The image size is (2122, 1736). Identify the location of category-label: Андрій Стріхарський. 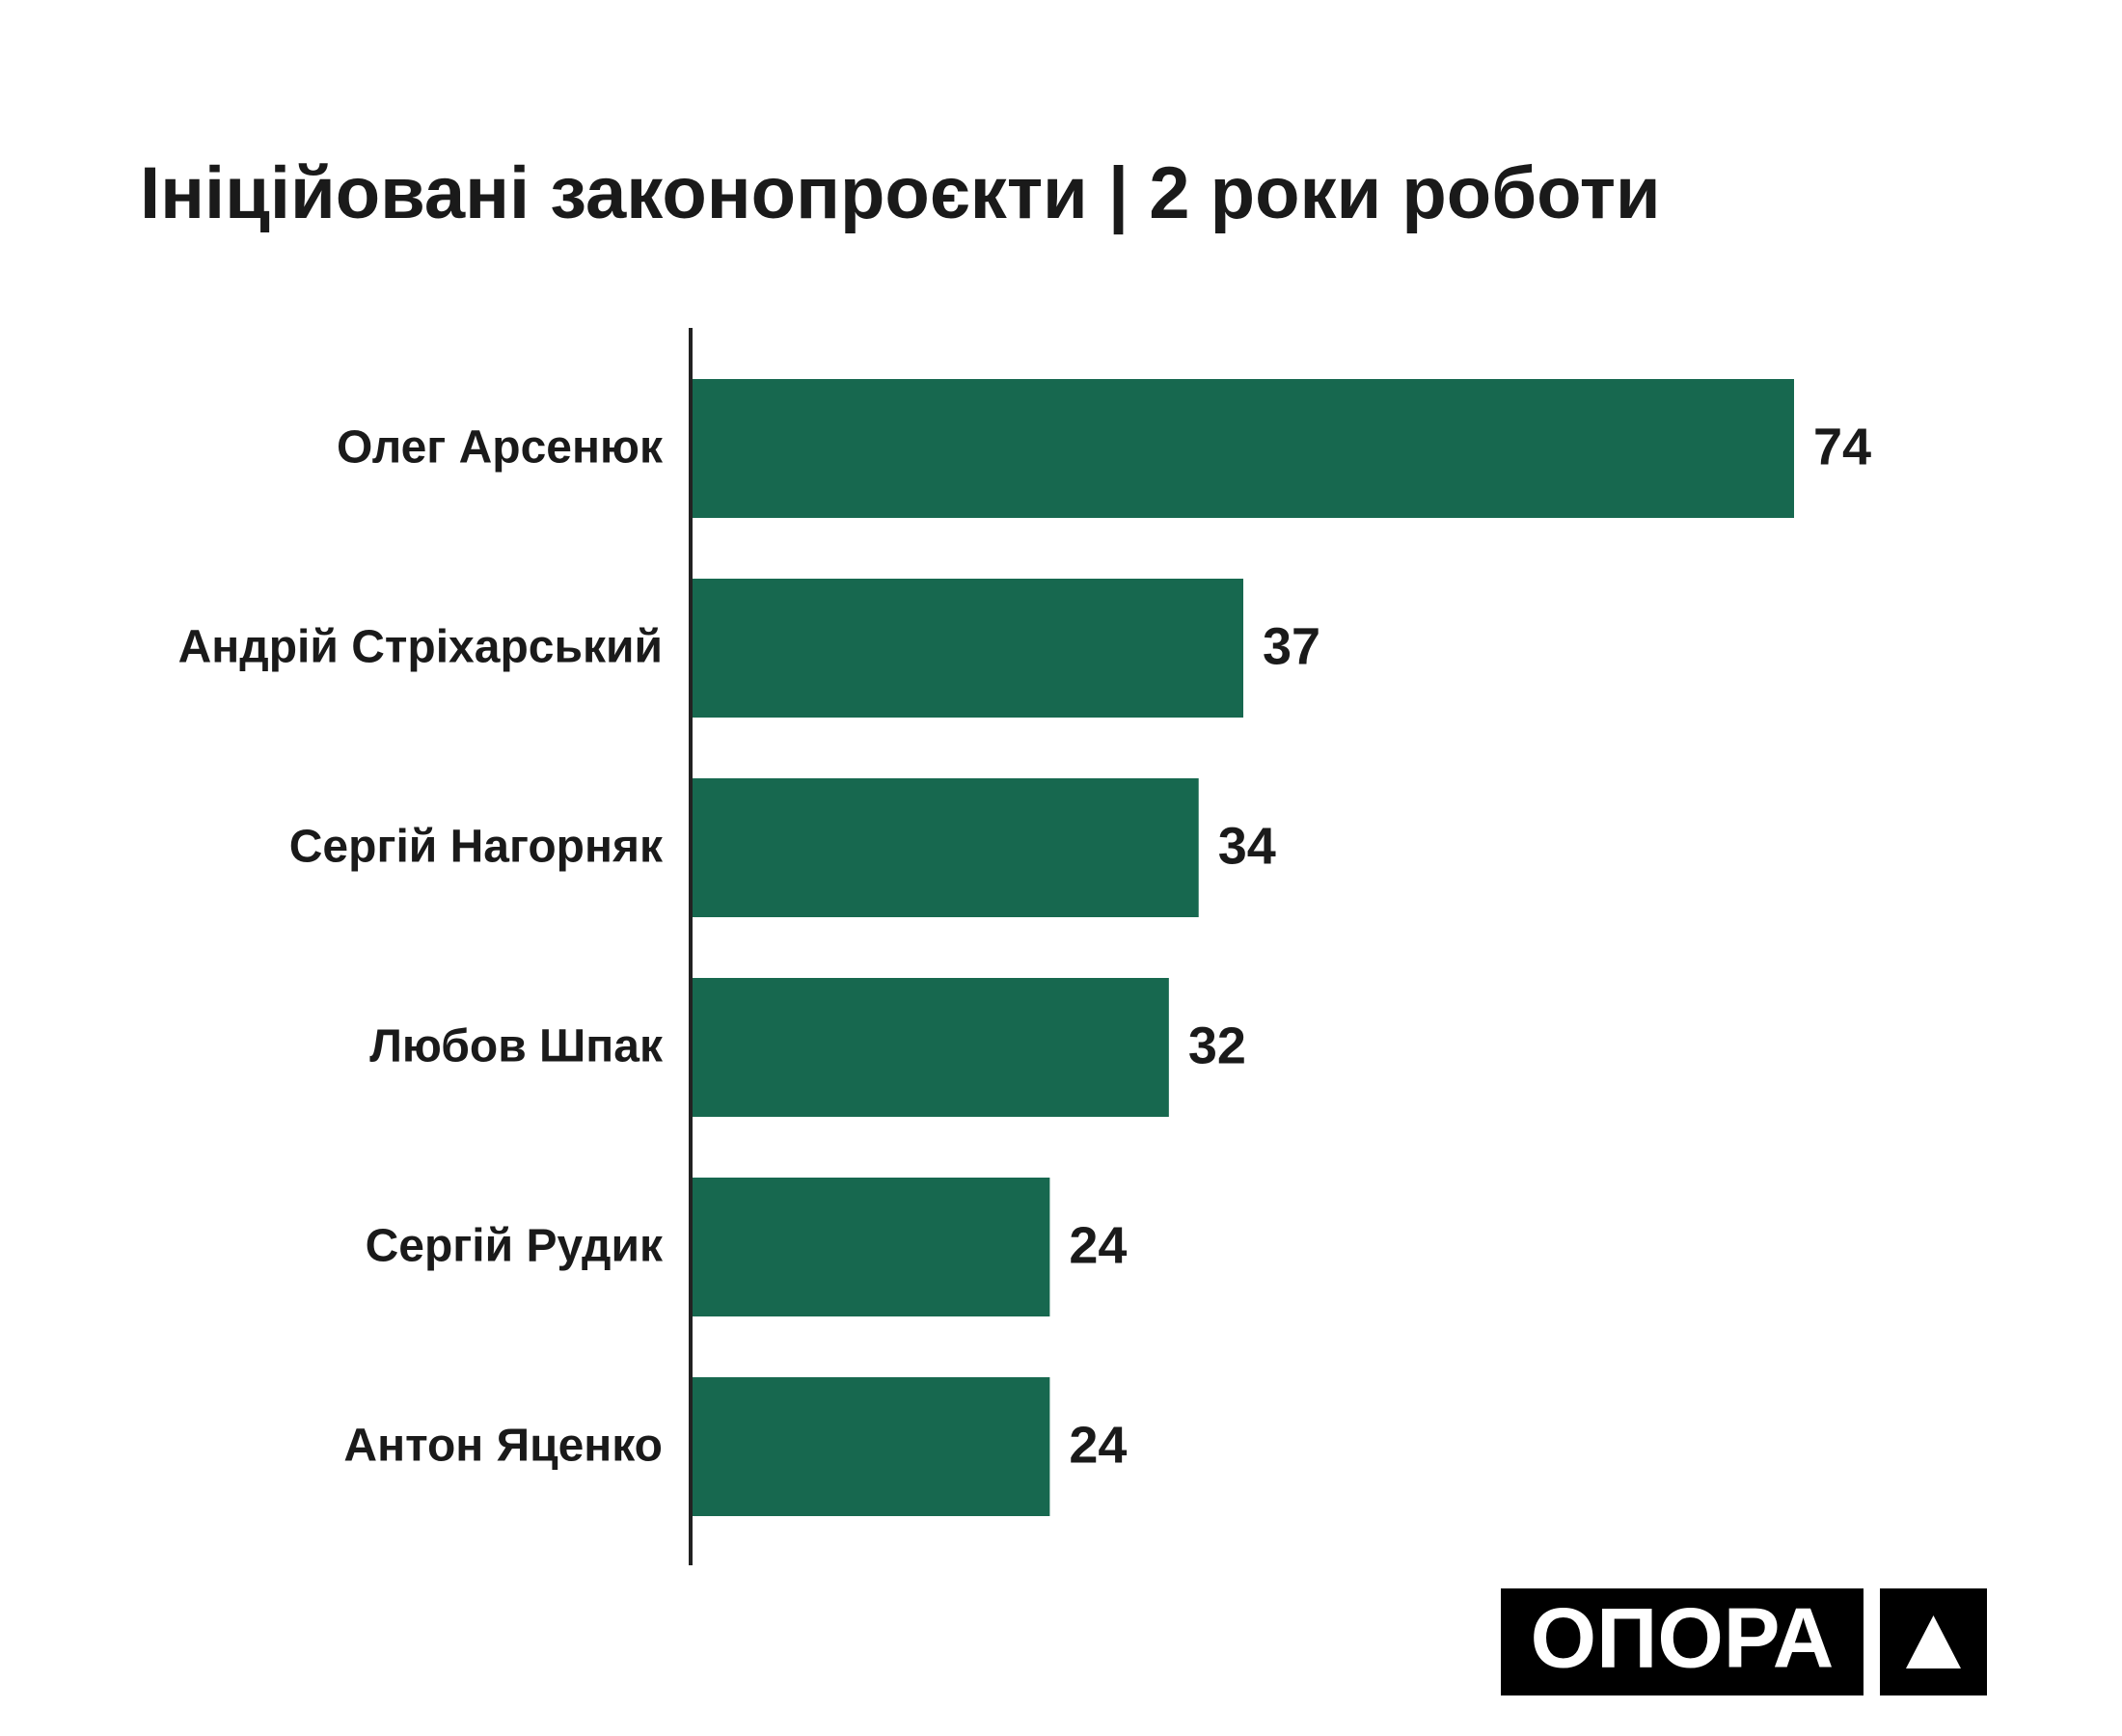
(421, 647).